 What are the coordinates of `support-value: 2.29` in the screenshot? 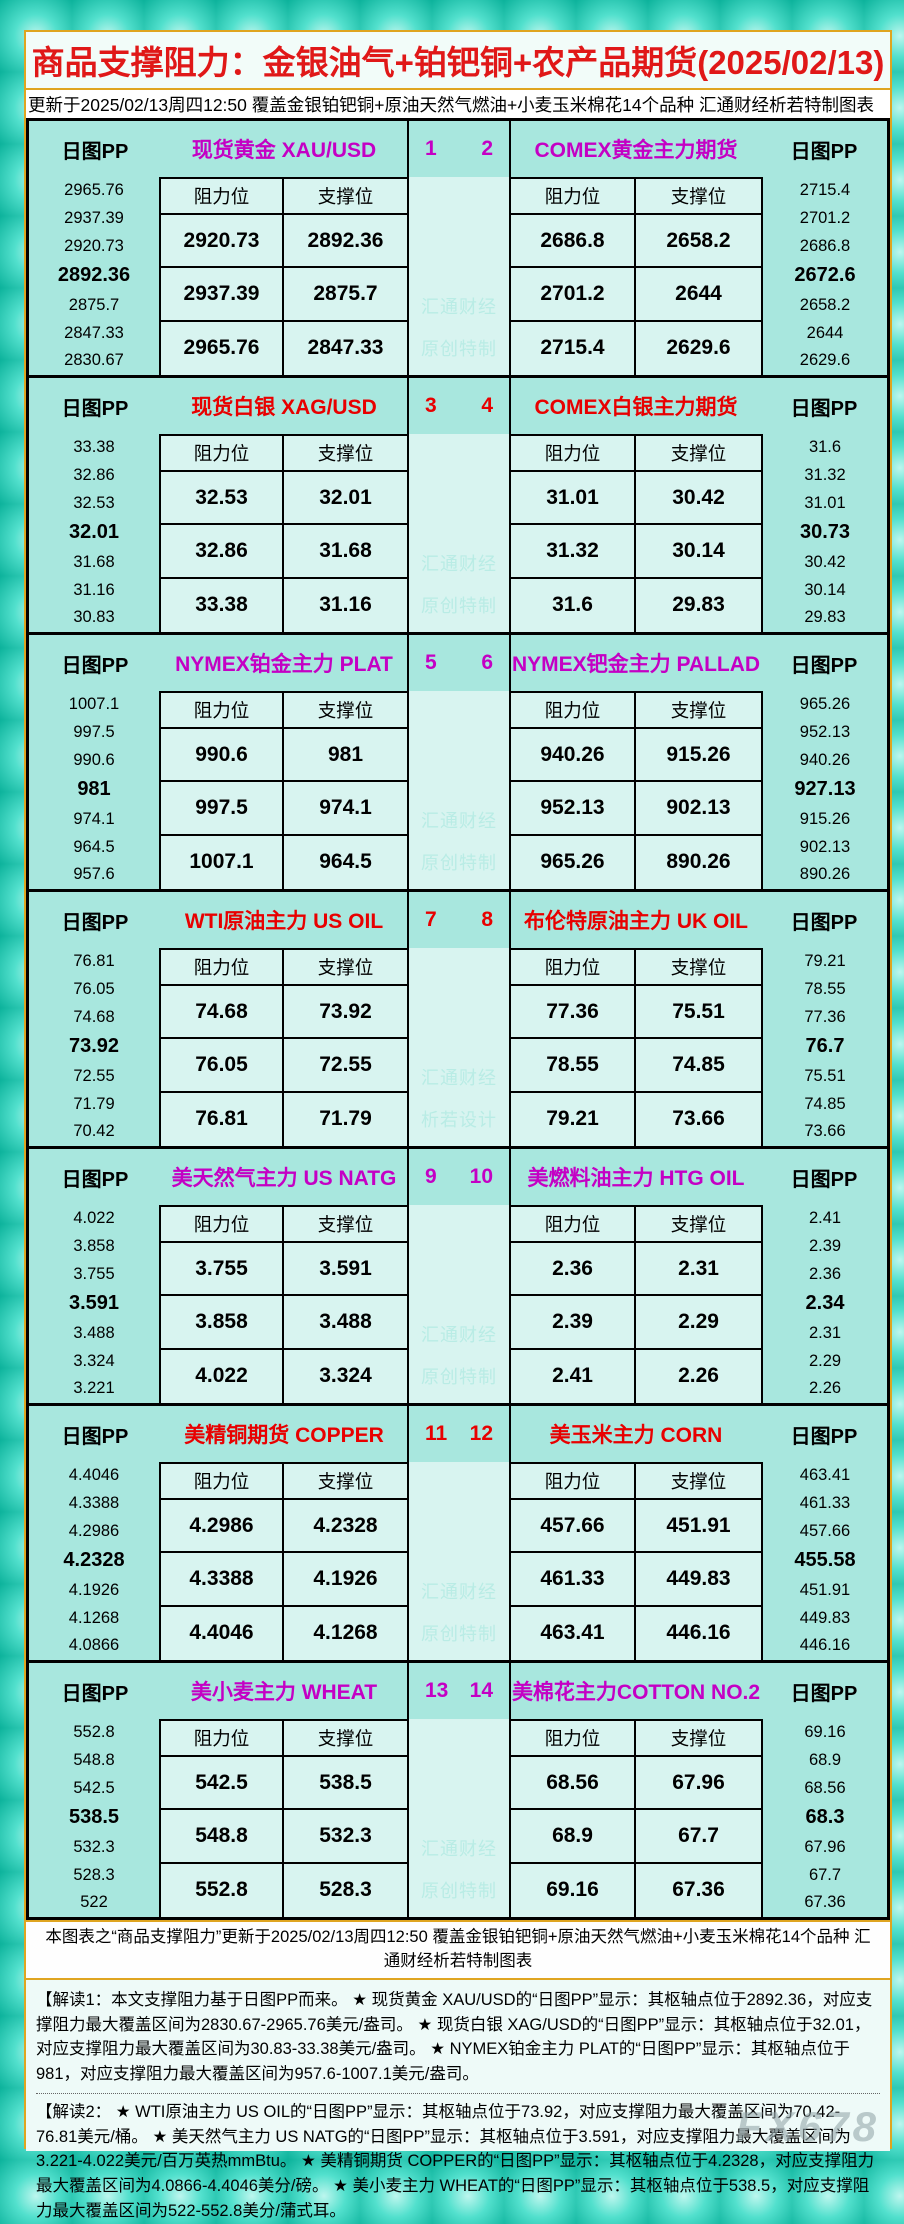 It's located at (698, 1323).